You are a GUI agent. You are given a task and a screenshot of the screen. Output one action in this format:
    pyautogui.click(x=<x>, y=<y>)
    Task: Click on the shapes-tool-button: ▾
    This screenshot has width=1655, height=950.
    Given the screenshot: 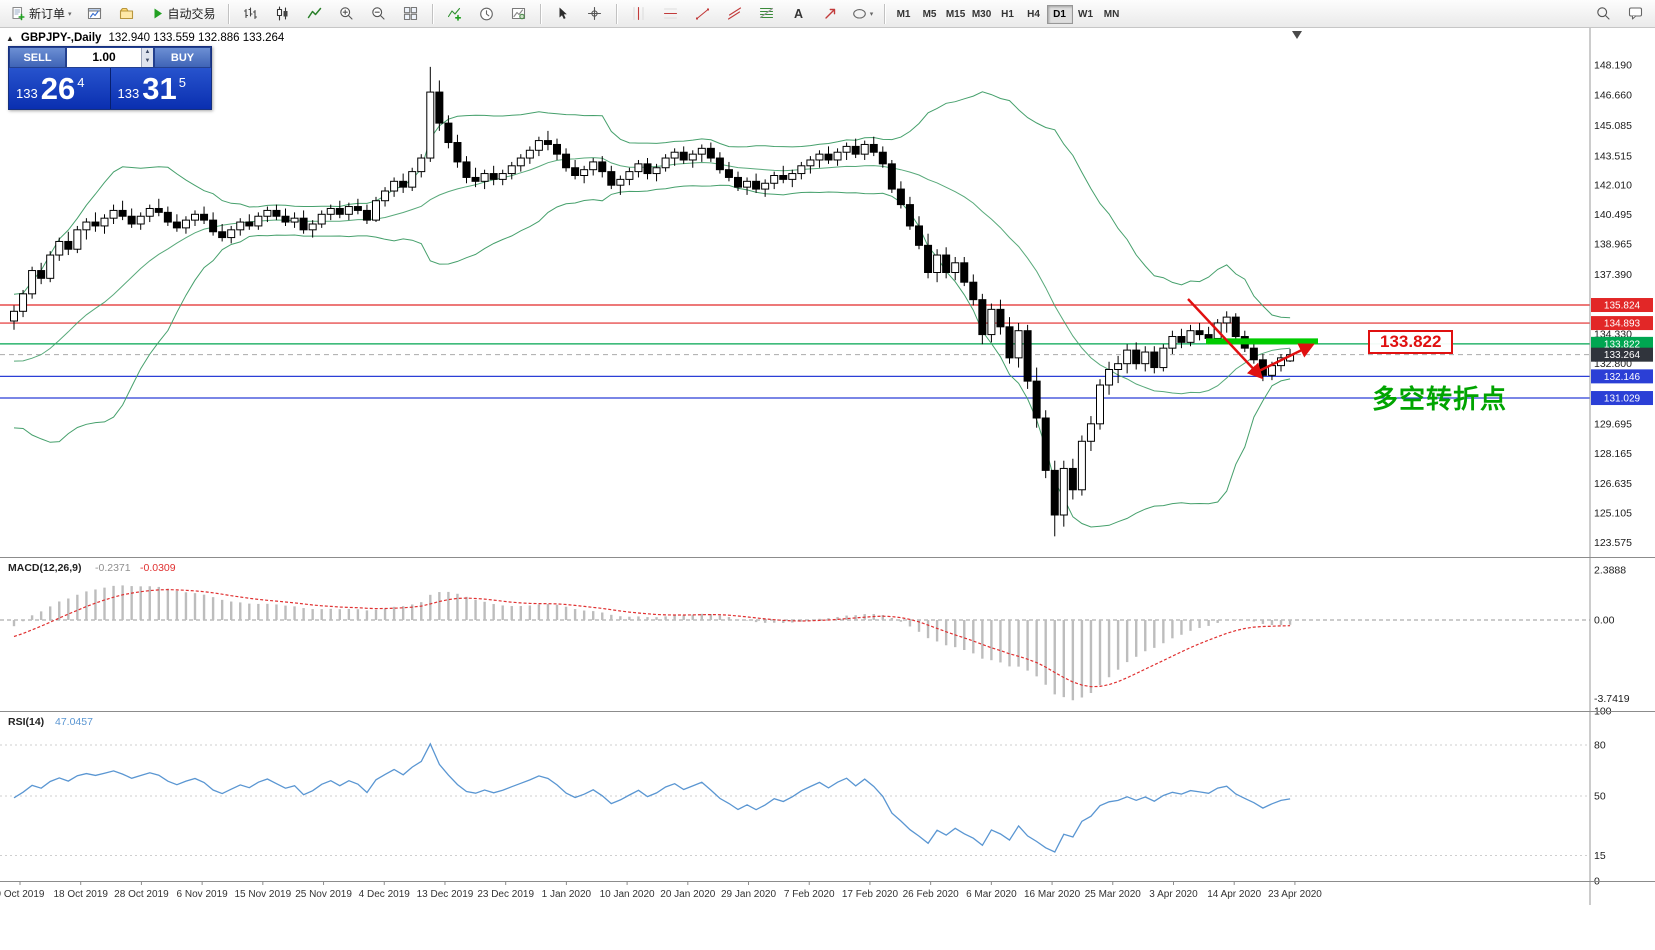 What is the action you would take?
    pyautogui.click(x=863, y=14)
    